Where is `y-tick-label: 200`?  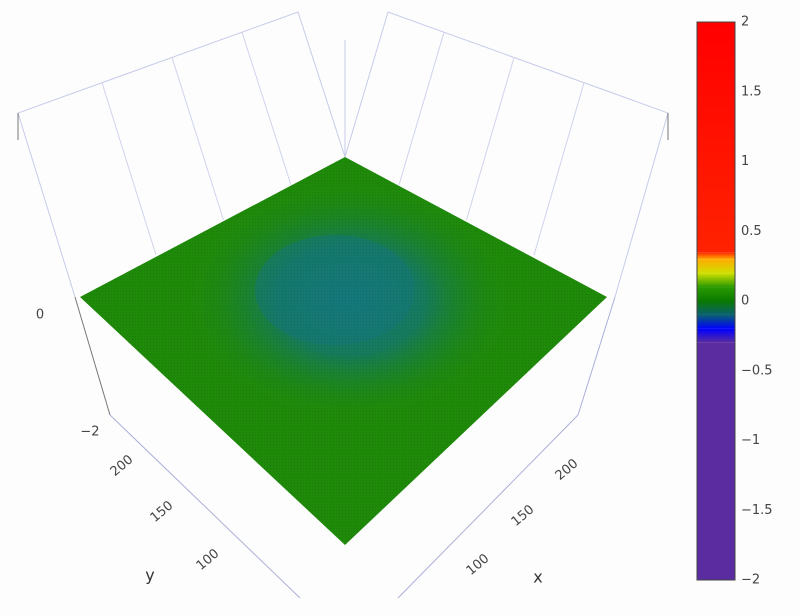
y-tick-label: 200 is located at coordinates (122, 465).